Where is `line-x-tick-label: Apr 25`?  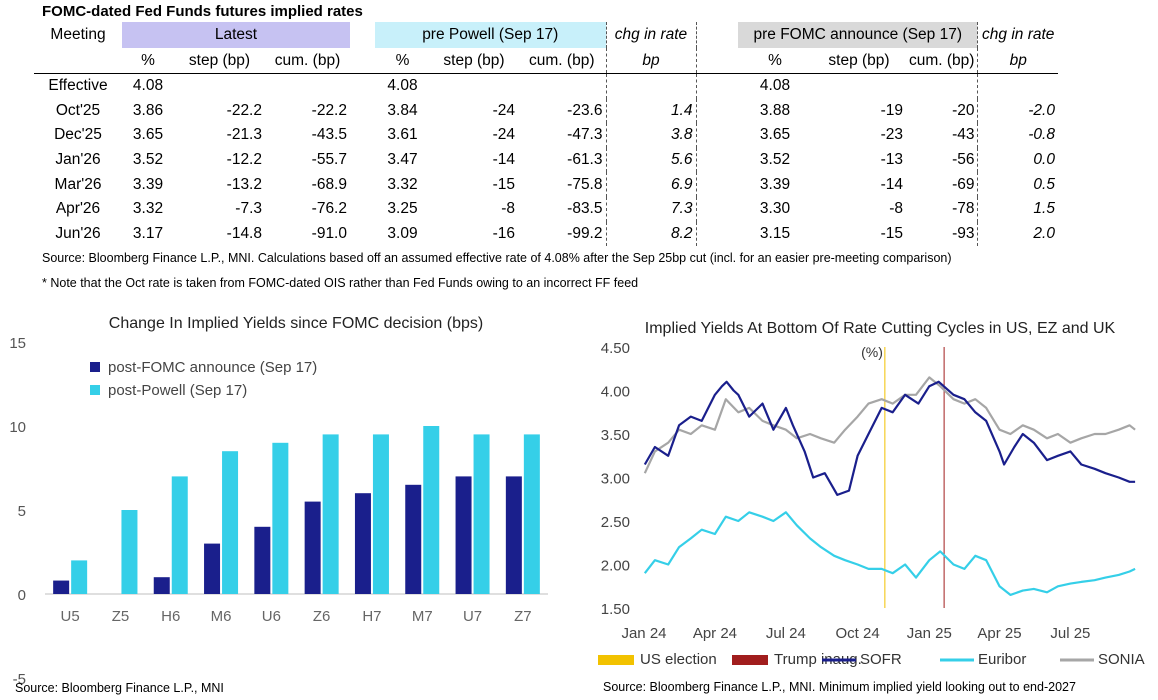 line-x-tick-label: Apr 25 is located at coordinates (999, 633).